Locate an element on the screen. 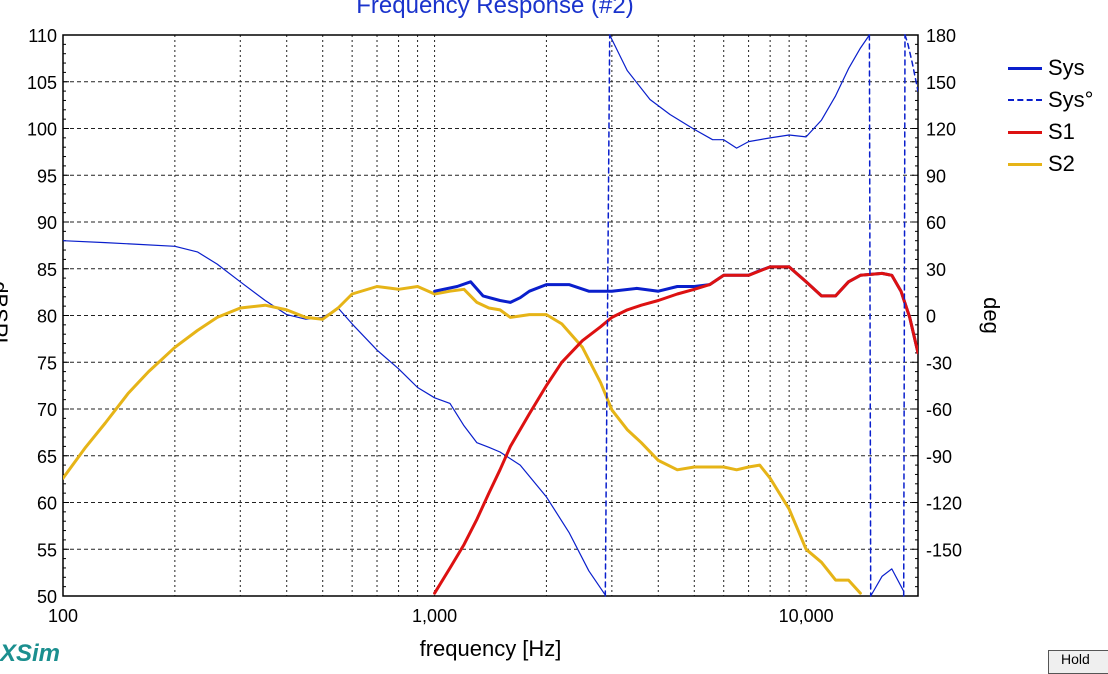 Image resolution: width=1108 pixels, height=674 pixels. y2-tick-label: -150 is located at coordinates (944, 550).